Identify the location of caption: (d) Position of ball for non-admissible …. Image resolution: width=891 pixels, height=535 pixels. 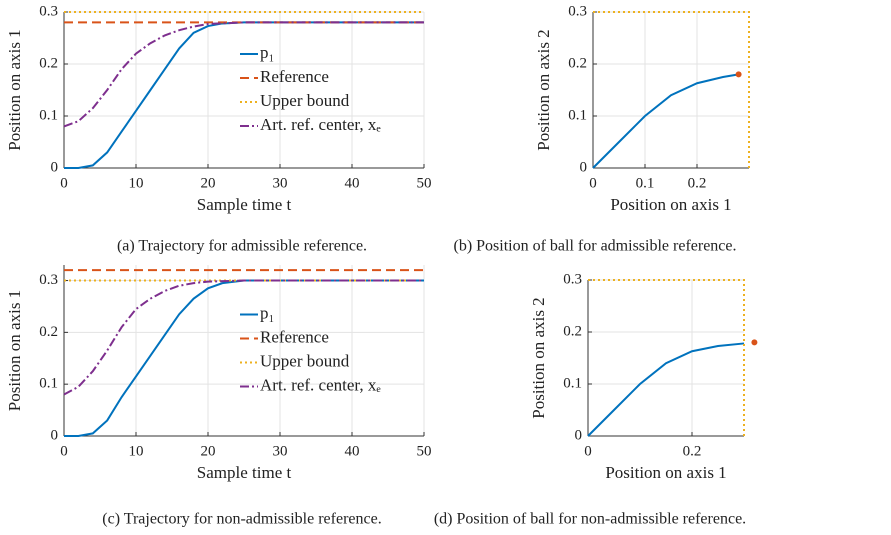
(590, 519).